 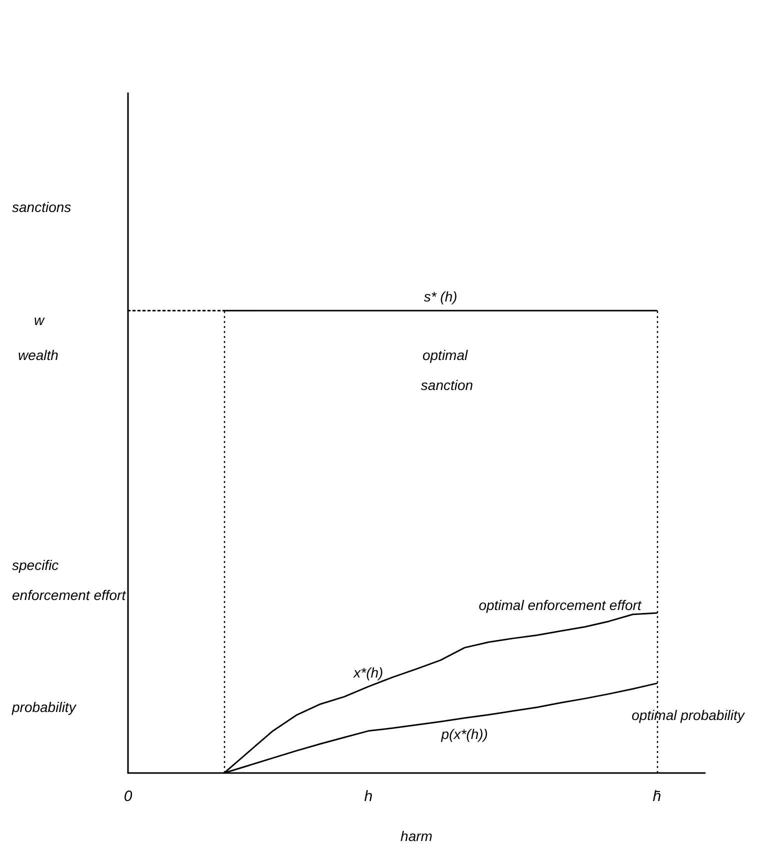 I want to click on series-label: x*(h), so click(x=368, y=672).